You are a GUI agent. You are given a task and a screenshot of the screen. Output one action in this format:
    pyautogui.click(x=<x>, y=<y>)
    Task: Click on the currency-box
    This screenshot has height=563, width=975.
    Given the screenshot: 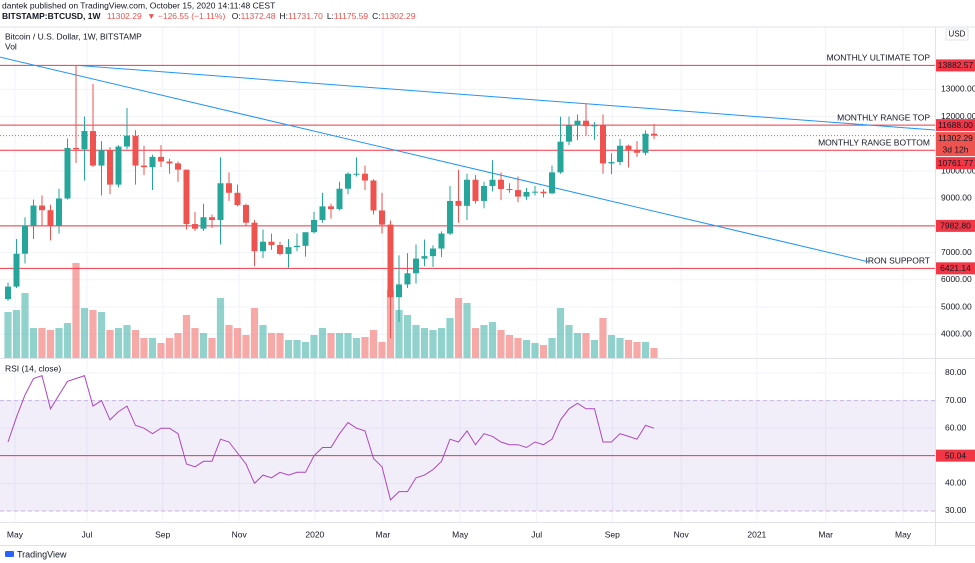 What is the action you would take?
    pyautogui.click(x=957, y=34)
    